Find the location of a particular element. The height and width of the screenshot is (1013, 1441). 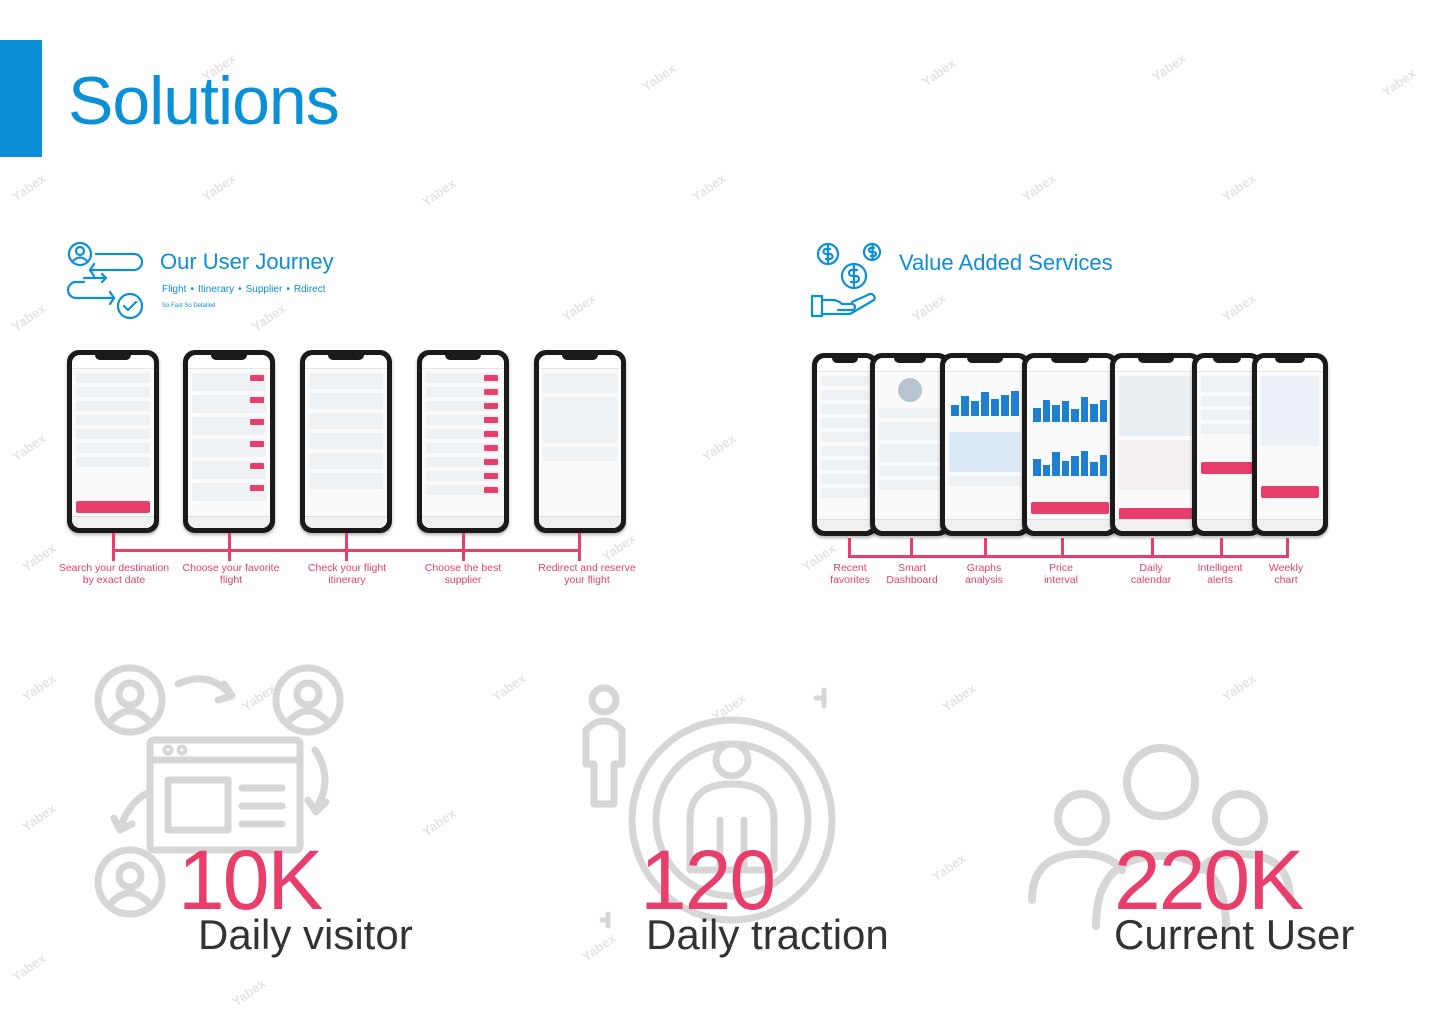

phone-mockup-alerts is located at coordinates (1227, 444).